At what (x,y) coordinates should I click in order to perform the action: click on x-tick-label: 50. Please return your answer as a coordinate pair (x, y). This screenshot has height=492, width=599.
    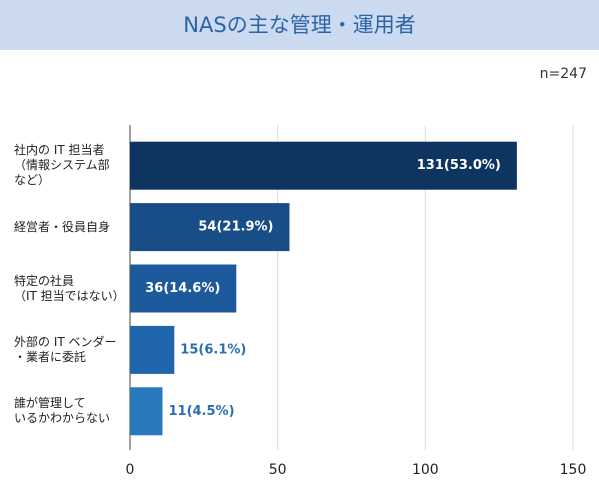
    Looking at the image, I should click on (278, 470).